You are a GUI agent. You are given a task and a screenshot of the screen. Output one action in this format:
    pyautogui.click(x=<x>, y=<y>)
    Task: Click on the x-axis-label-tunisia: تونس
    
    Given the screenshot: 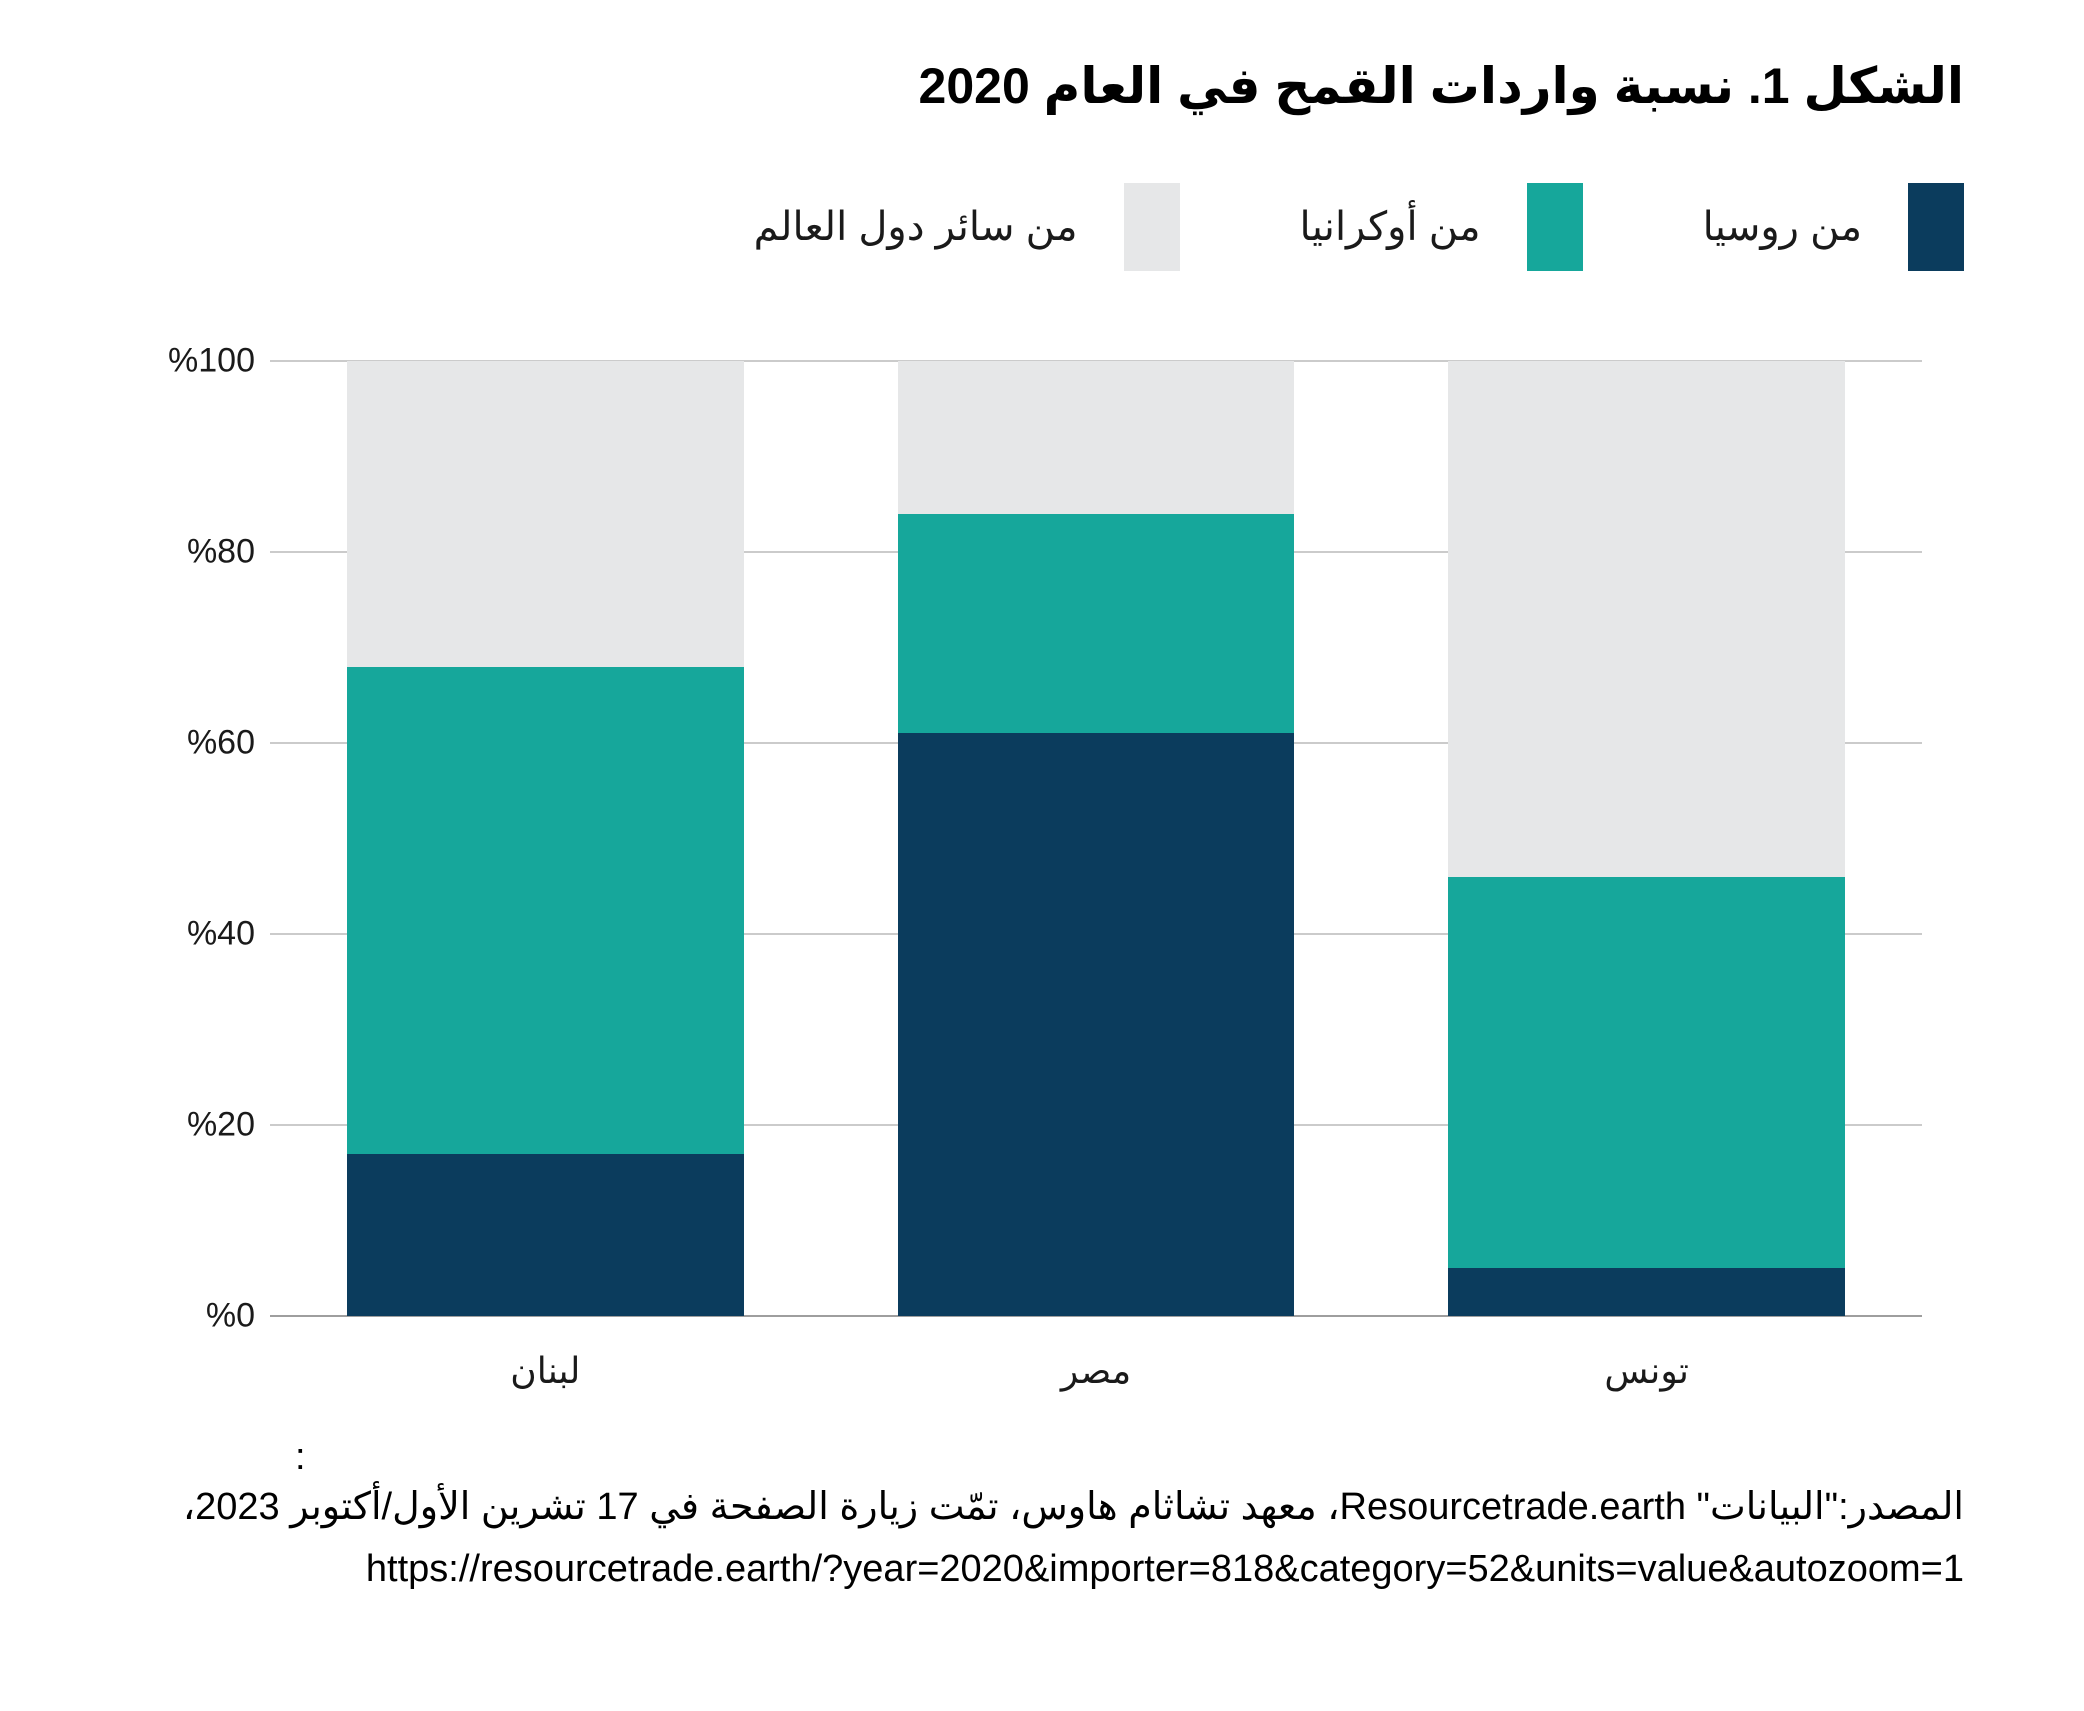 What is the action you would take?
    pyautogui.click(x=1646, y=1370)
    